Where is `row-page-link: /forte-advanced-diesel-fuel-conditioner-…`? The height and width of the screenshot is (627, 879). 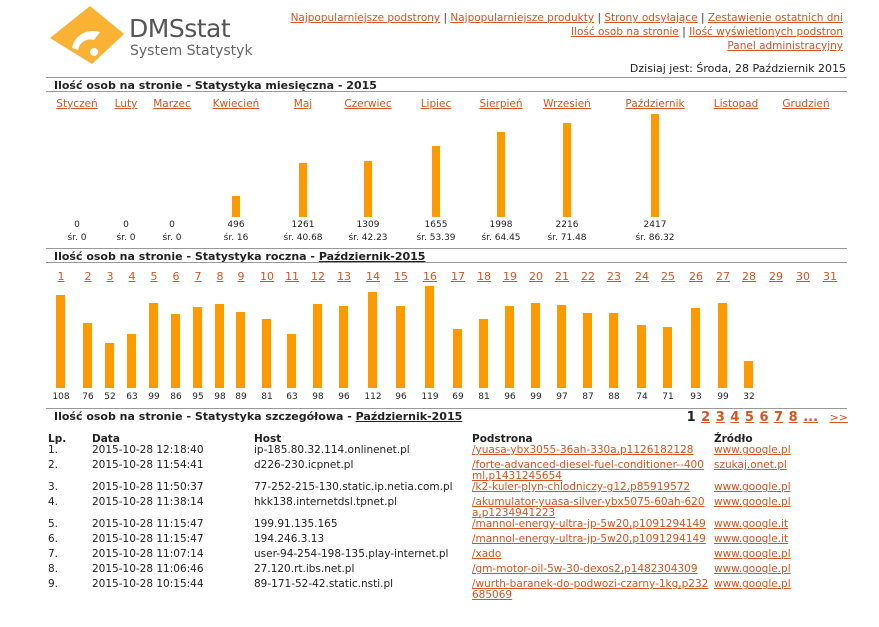
row-page-link: /forte-advanced-diesel-fuel-conditioner-… is located at coordinates (588, 470).